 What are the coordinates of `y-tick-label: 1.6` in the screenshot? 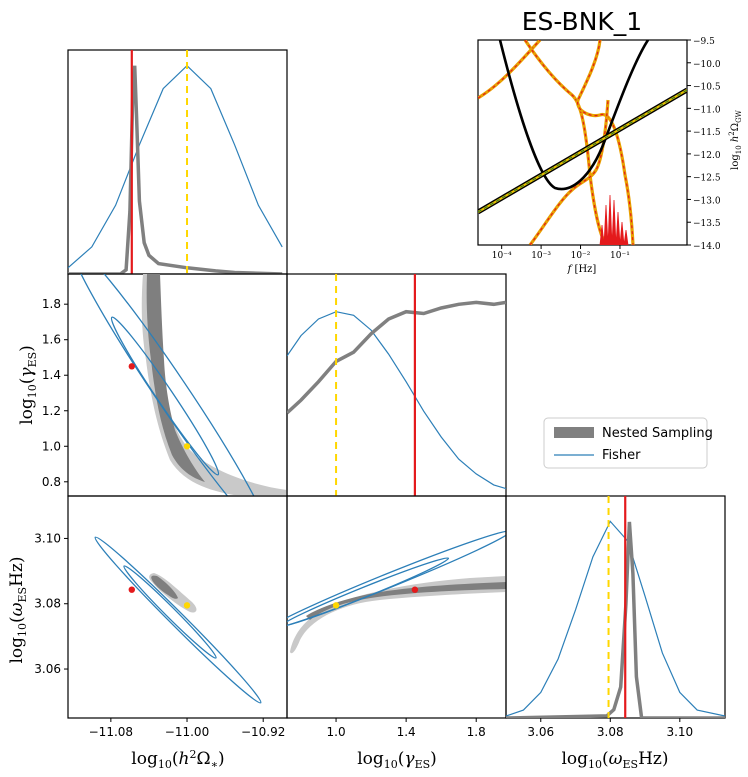 It's located at (51, 340).